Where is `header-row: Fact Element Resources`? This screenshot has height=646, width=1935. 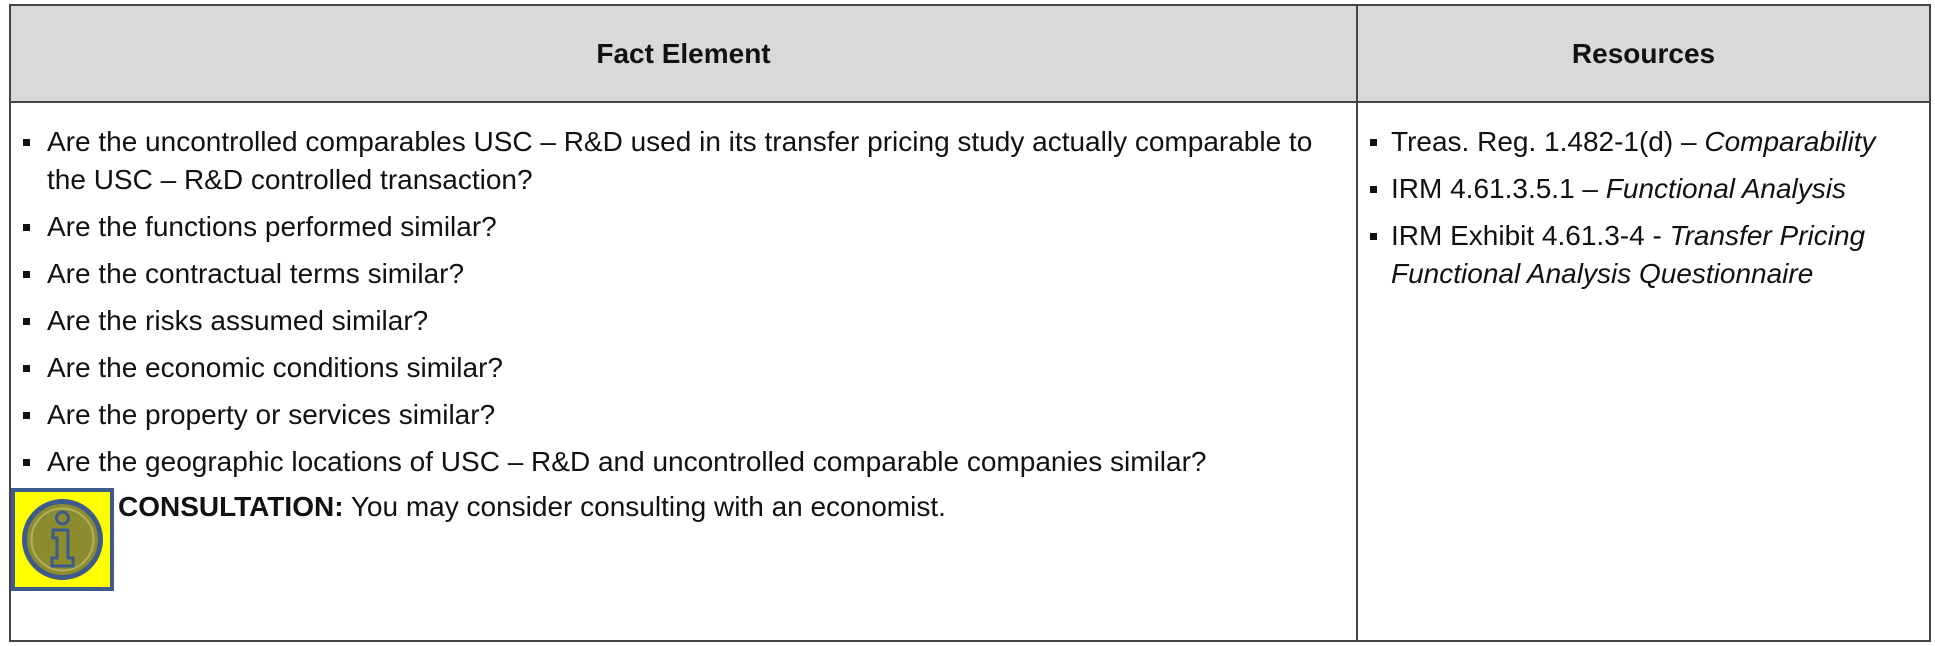 header-row: Fact Element Resources is located at coordinates (970, 54).